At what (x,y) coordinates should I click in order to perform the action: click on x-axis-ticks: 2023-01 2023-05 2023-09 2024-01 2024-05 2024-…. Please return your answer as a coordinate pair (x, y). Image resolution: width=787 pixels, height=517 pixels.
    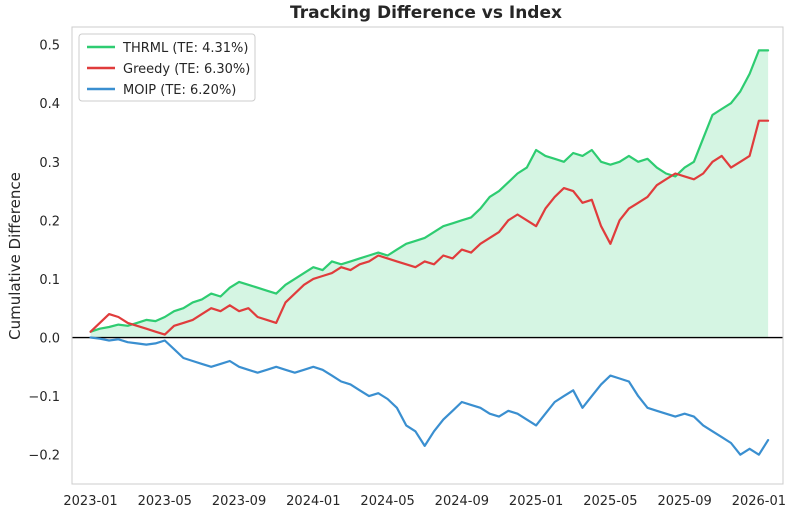
    Looking at the image, I should click on (424, 501).